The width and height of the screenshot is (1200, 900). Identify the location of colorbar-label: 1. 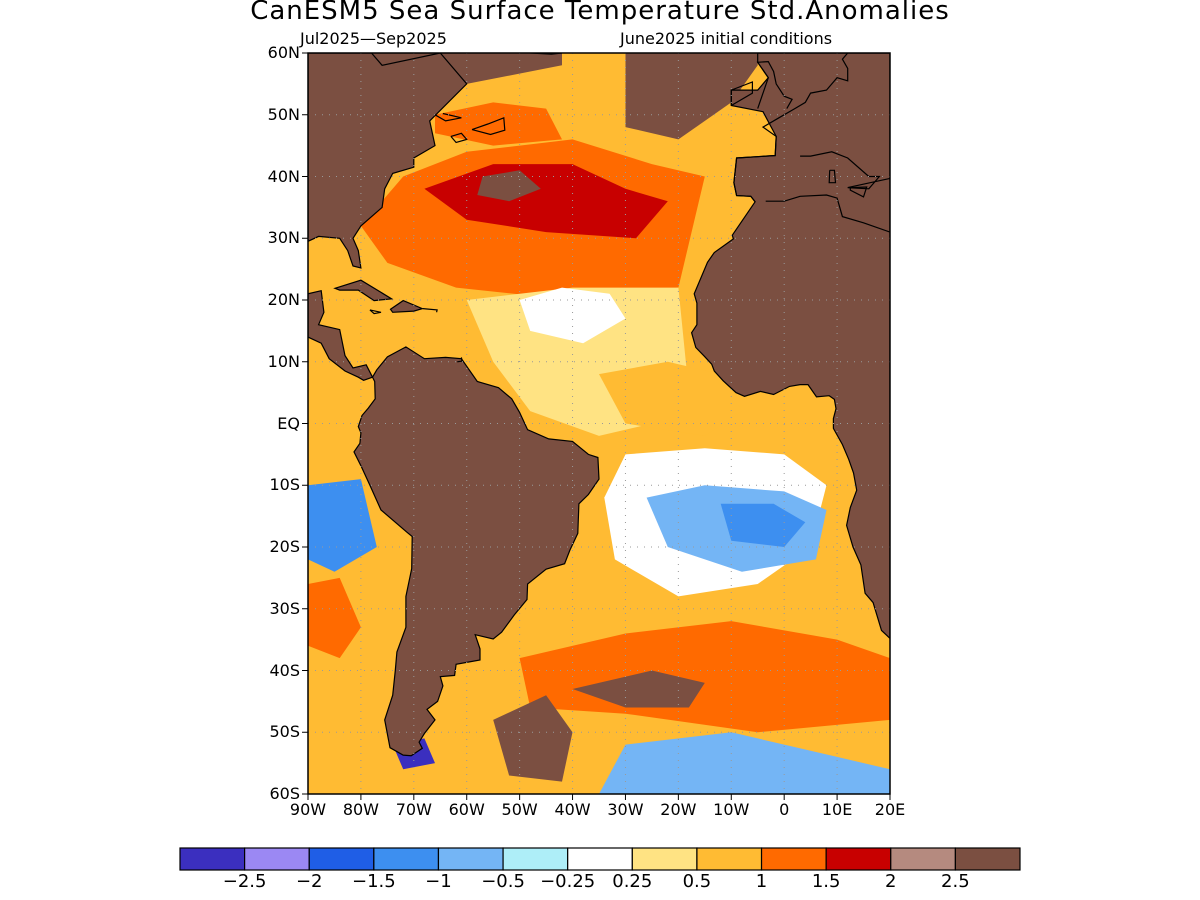
(761, 881).